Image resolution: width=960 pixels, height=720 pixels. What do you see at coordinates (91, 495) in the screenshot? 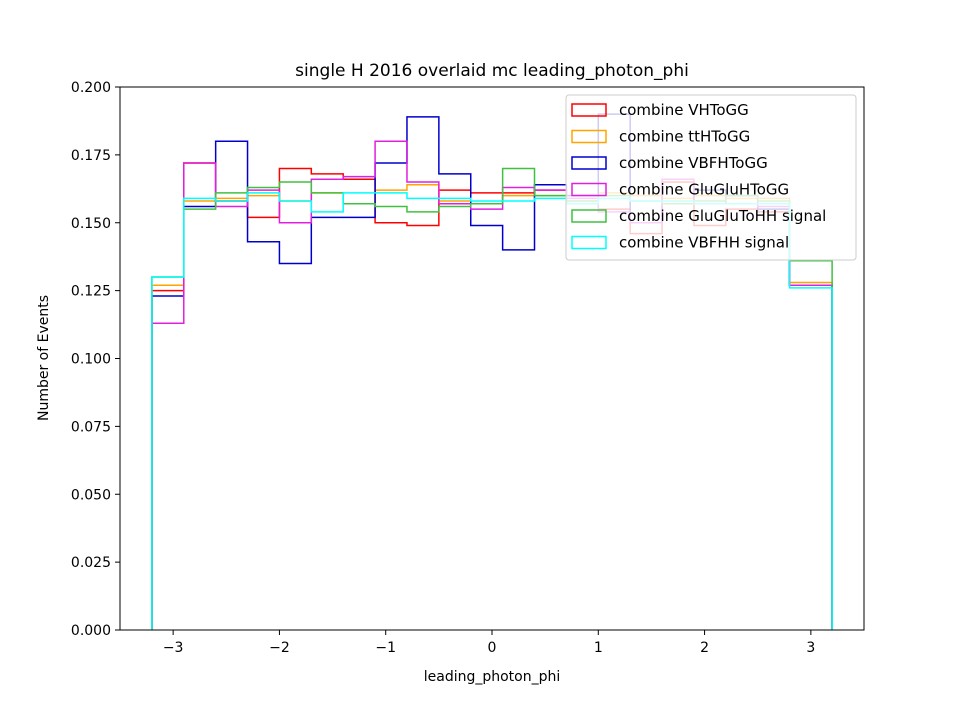
I see `y-tick-label: 0.050` at bounding box center [91, 495].